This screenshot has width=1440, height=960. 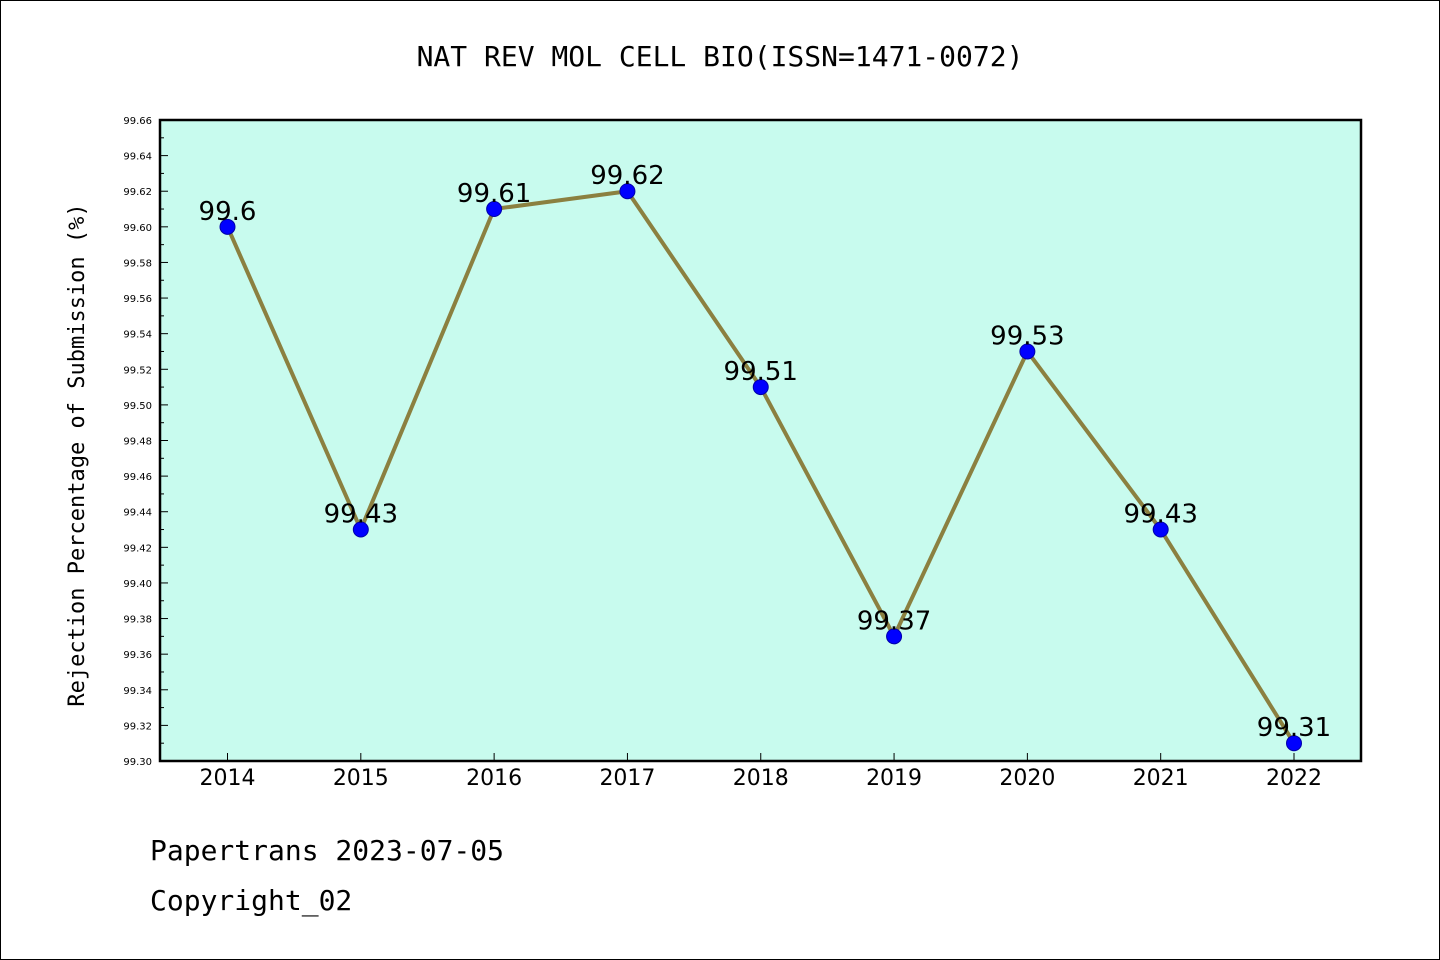 I want to click on x-tick-label: 2017, so click(x=627, y=778).